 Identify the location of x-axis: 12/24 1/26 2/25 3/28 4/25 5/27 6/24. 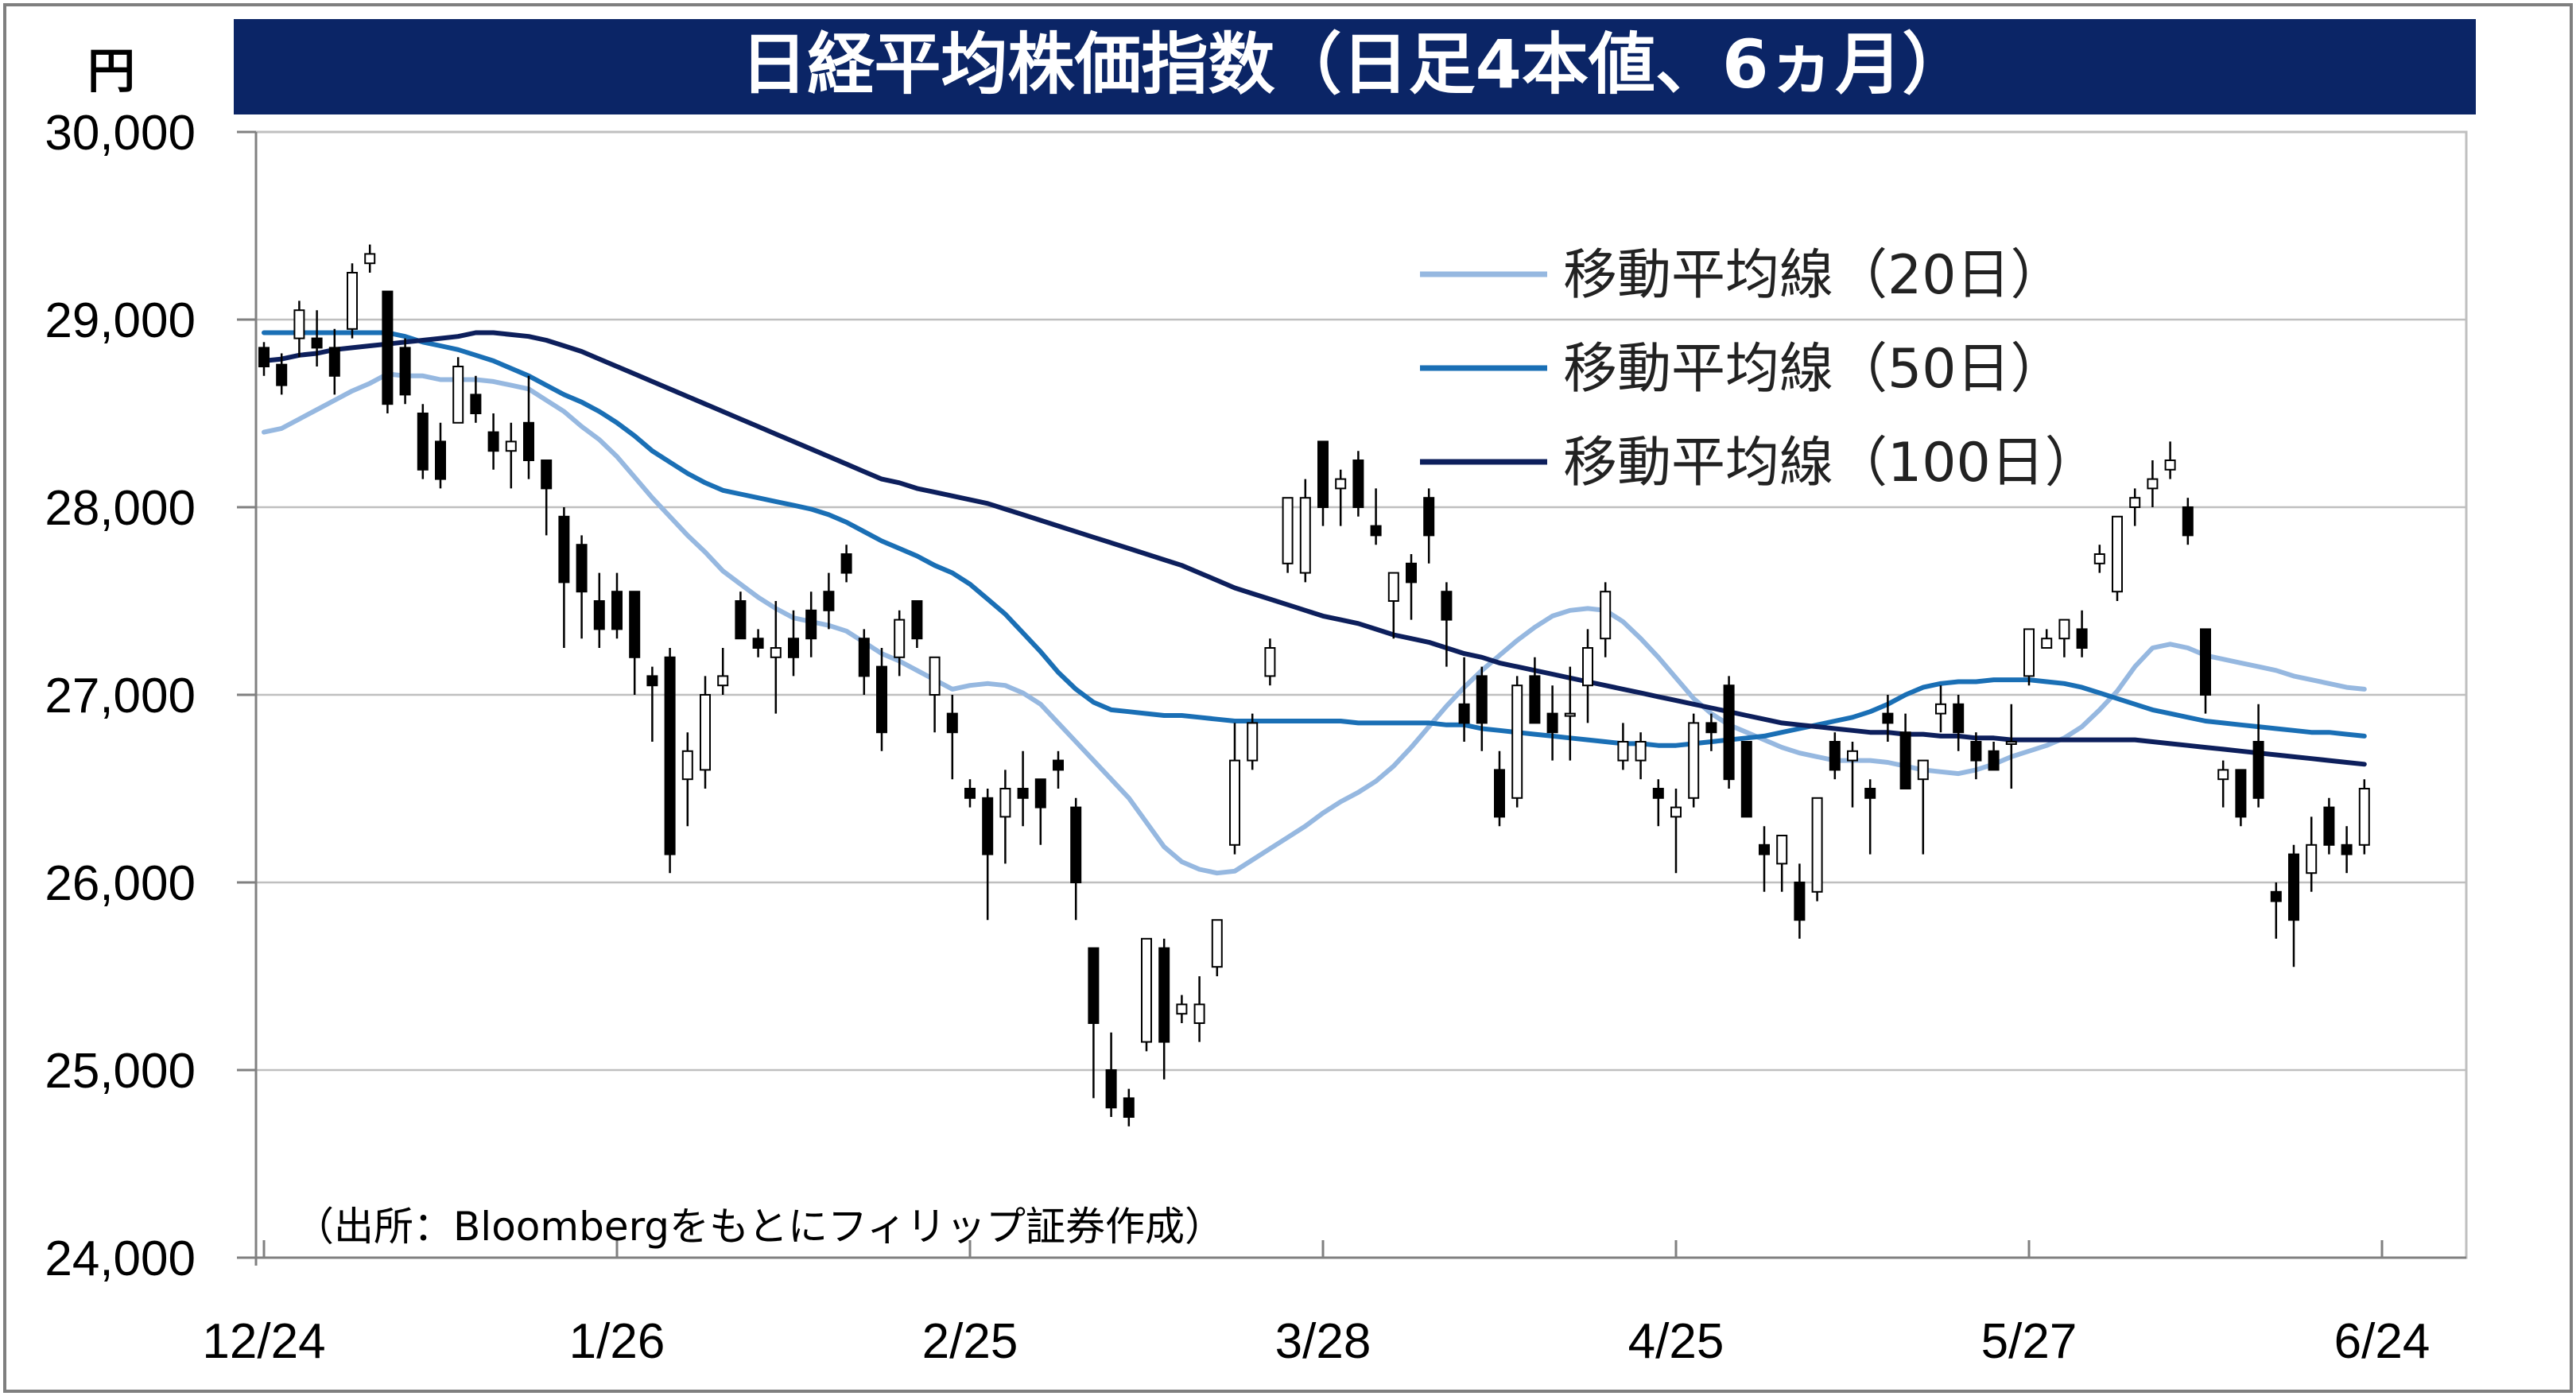
(1334, 1304).